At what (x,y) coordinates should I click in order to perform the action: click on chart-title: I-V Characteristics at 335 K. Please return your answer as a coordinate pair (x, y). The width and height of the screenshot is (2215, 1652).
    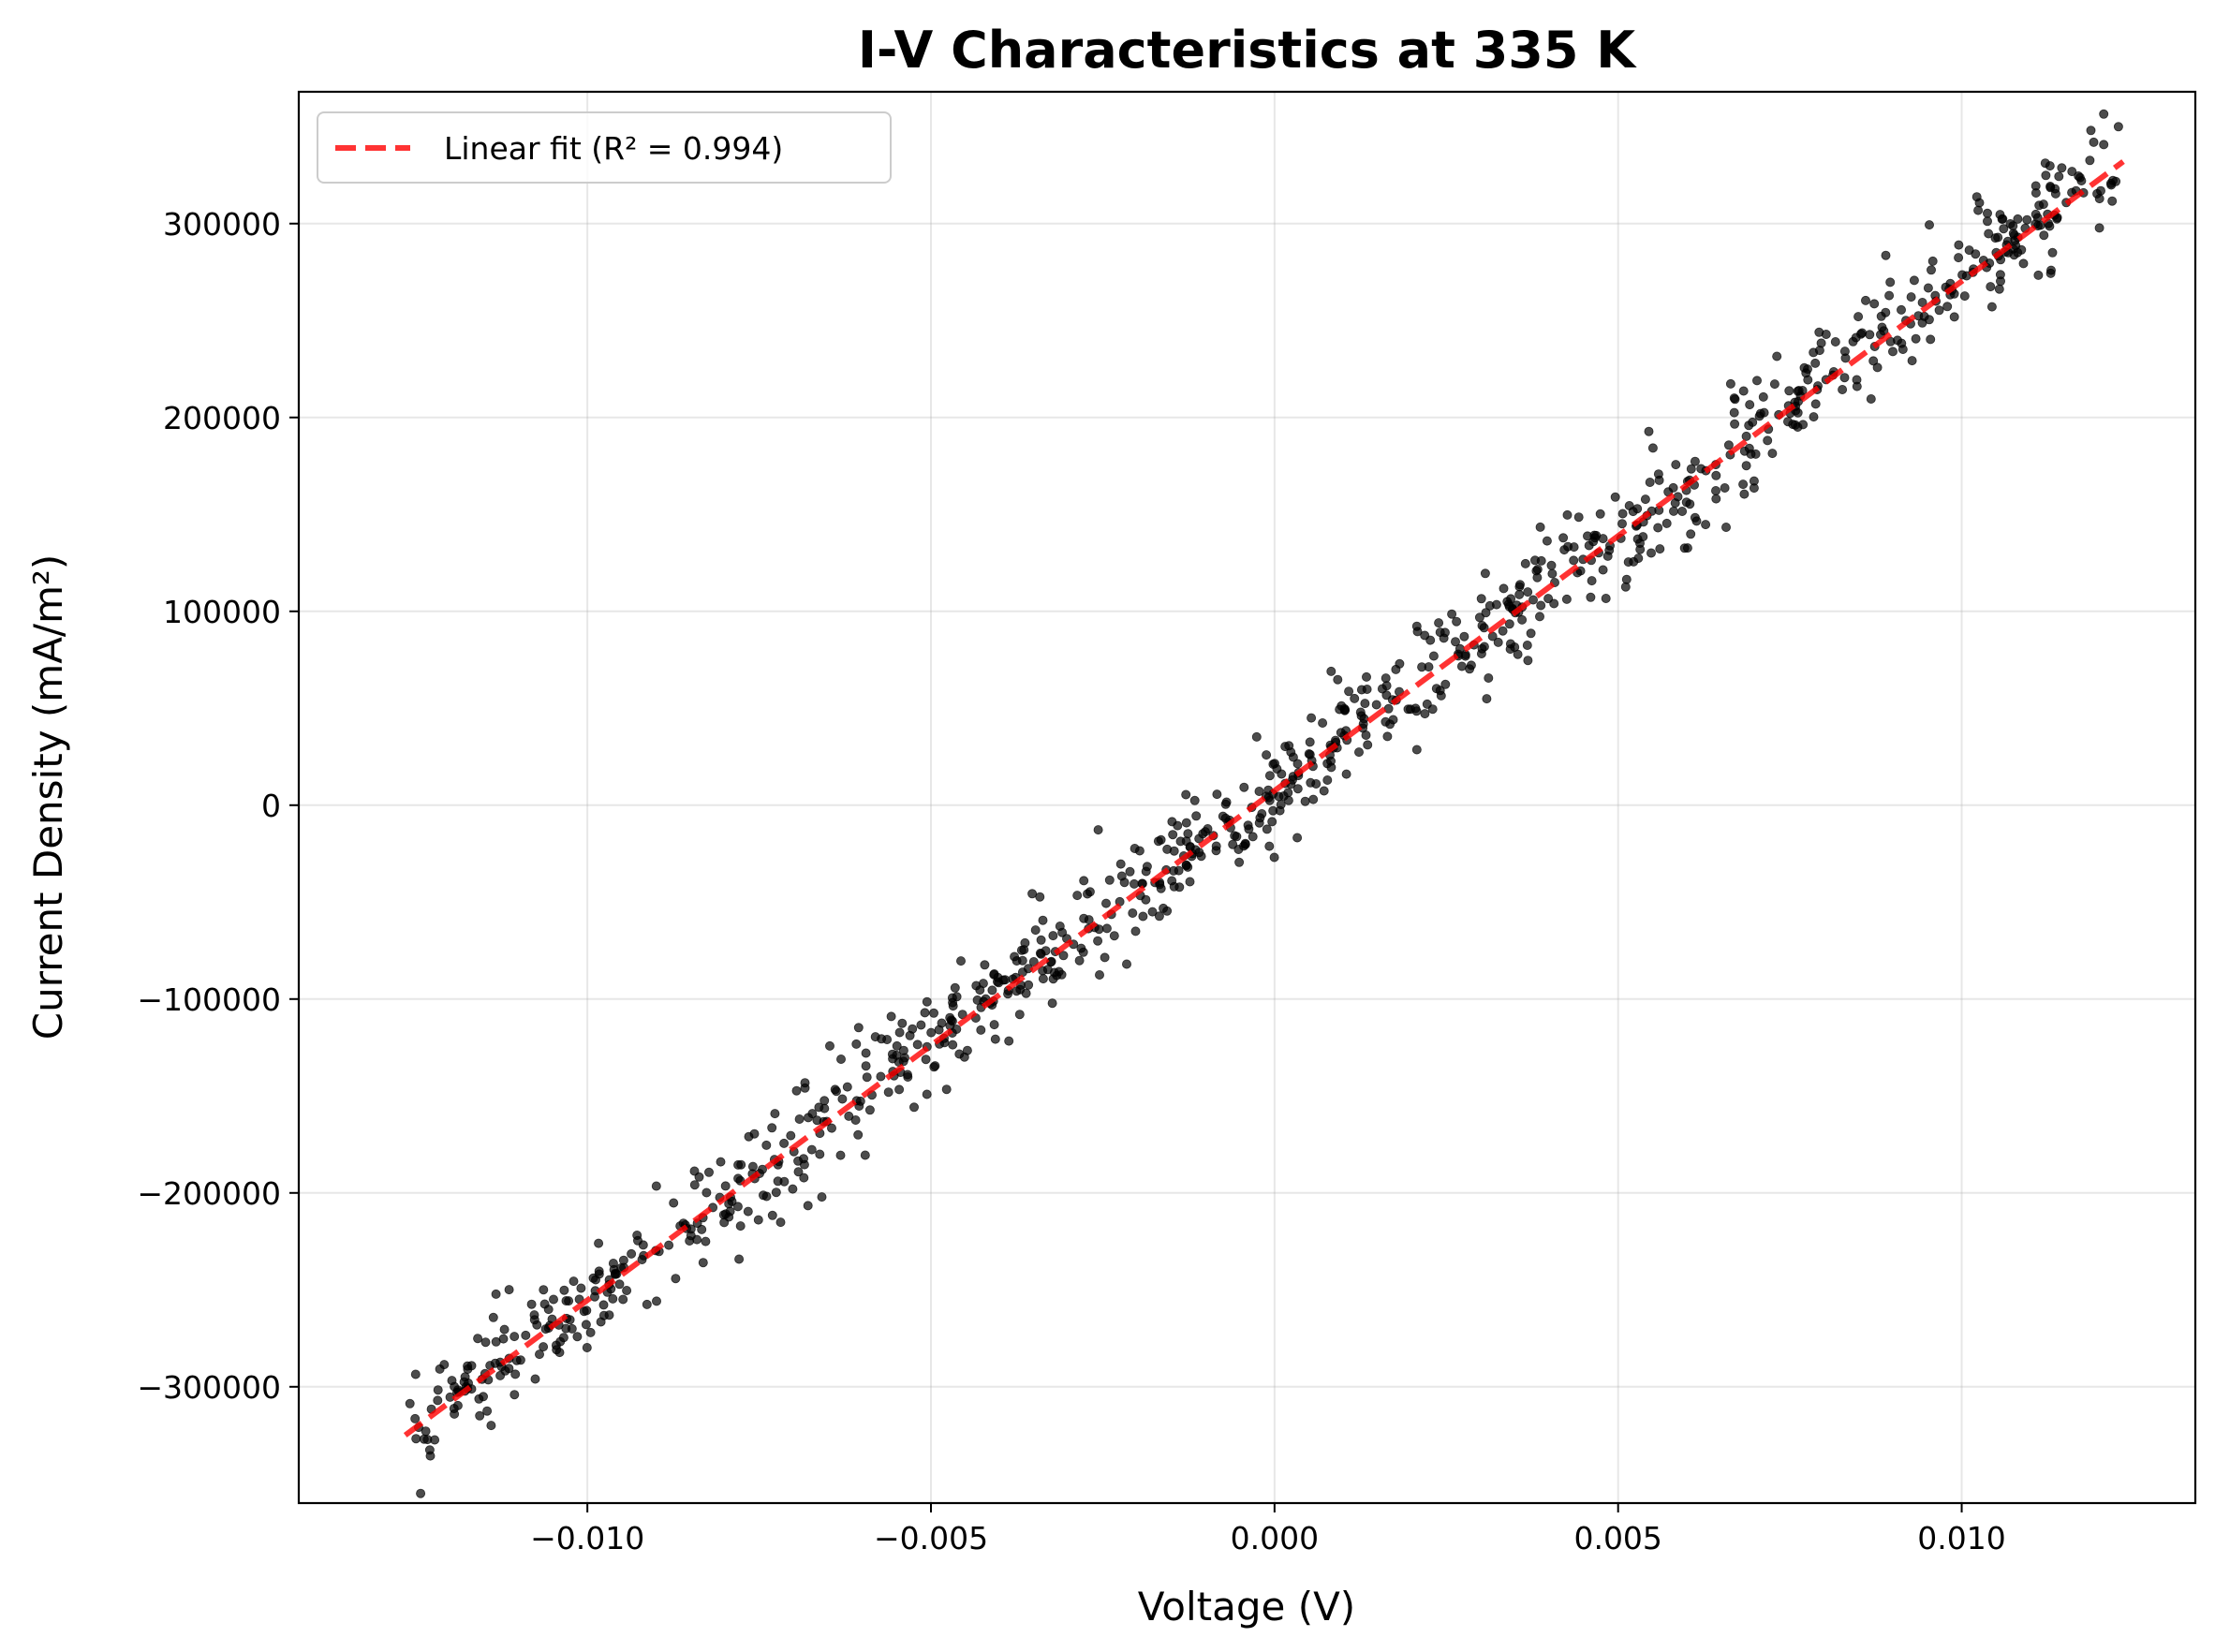
    Looking at the image, I should click on (1248, 50).